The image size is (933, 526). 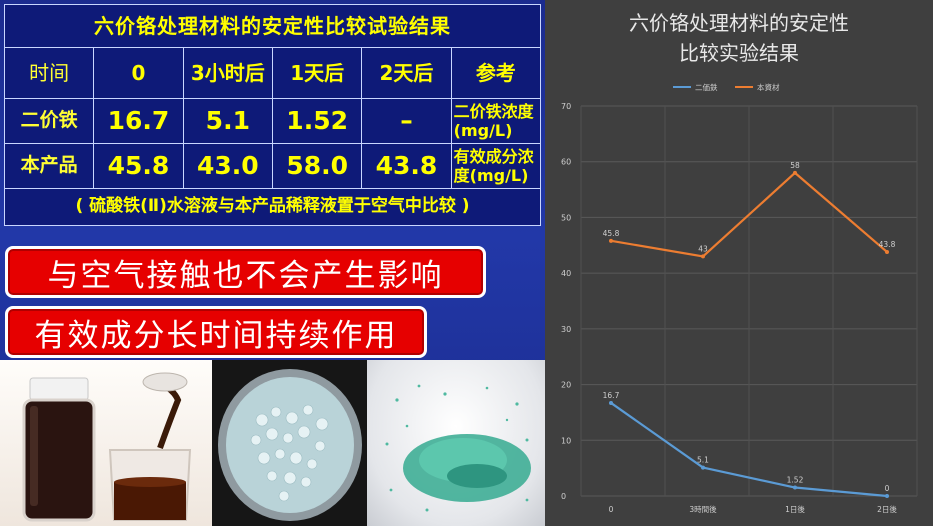 What do you see at coordinates (703, 248) in the screenshot?
I see `data-label: 43` at bounding box center [703, 248].